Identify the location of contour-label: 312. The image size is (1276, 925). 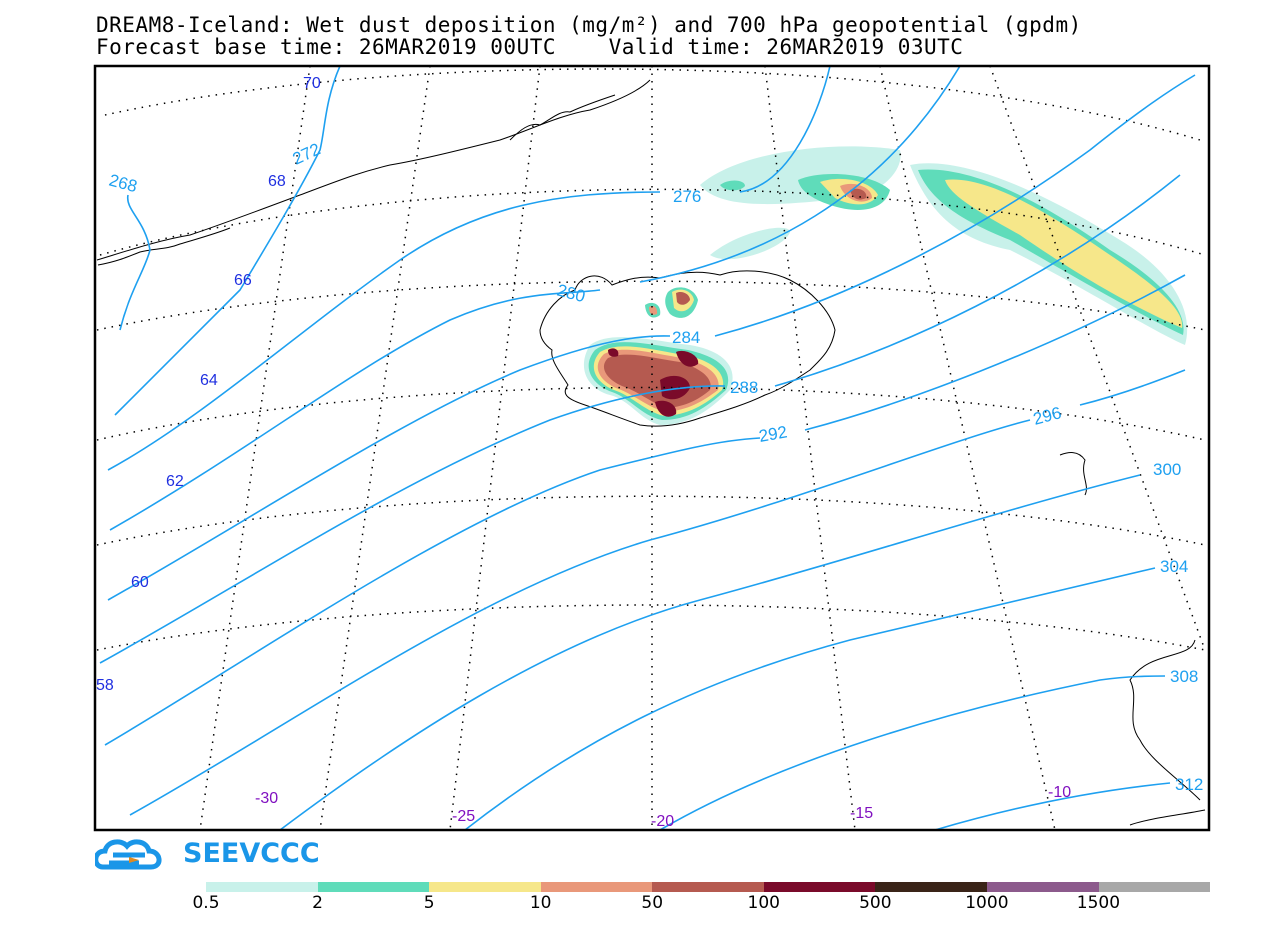
(1189, 784).